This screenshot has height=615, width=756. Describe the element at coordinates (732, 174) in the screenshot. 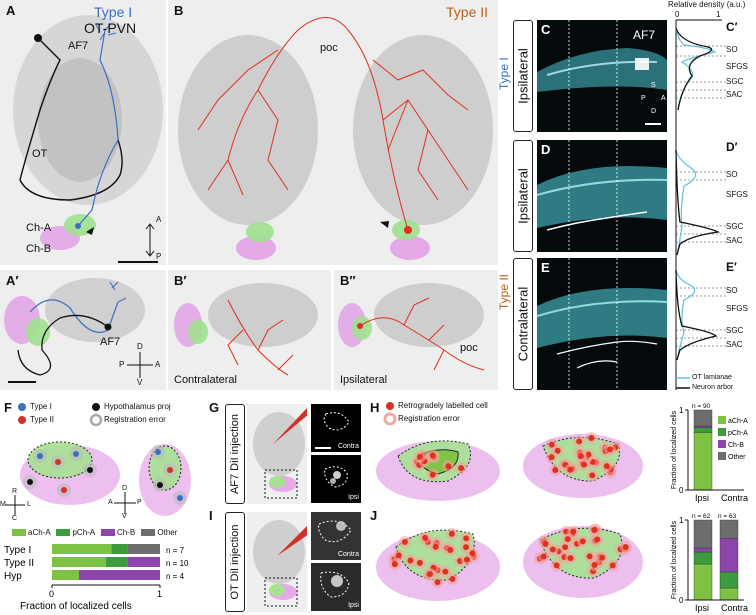

I see `d-layer-so: SO` at that location.